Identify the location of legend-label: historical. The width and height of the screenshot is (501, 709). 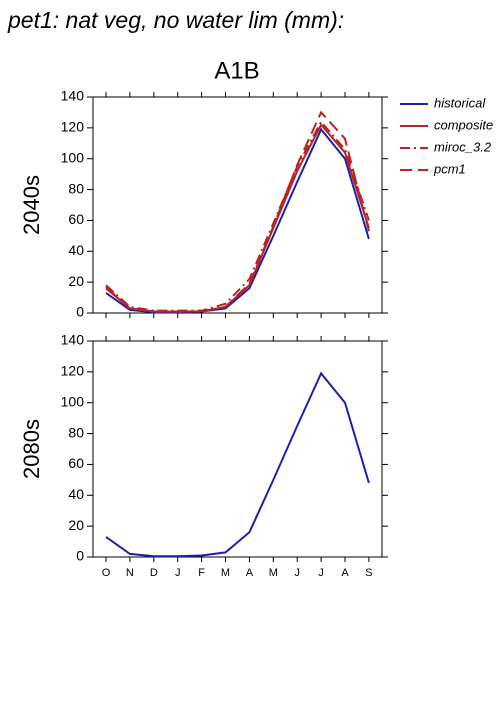
(460, 102).